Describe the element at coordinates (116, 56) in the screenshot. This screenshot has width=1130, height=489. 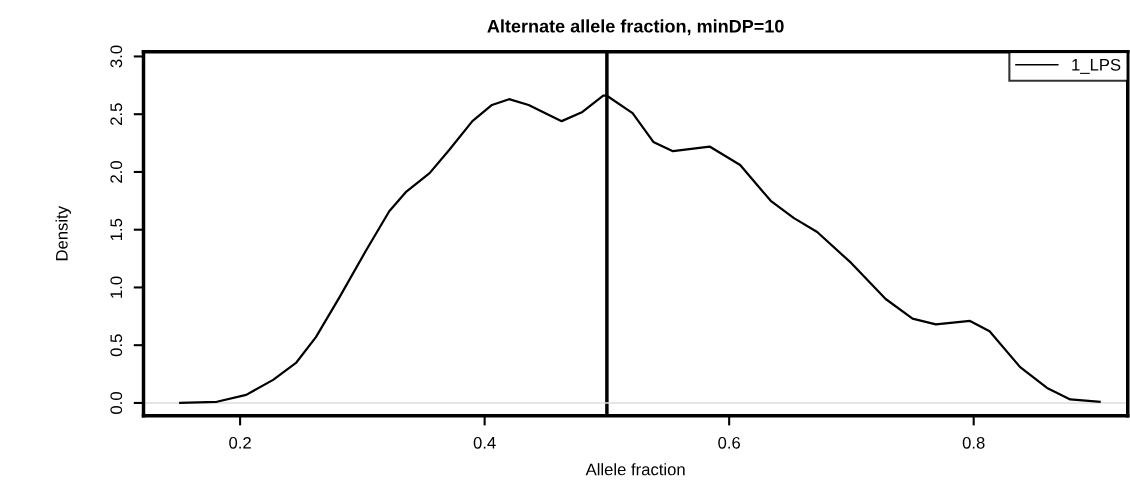
I see `y-tick-label: 3.0` at that location.